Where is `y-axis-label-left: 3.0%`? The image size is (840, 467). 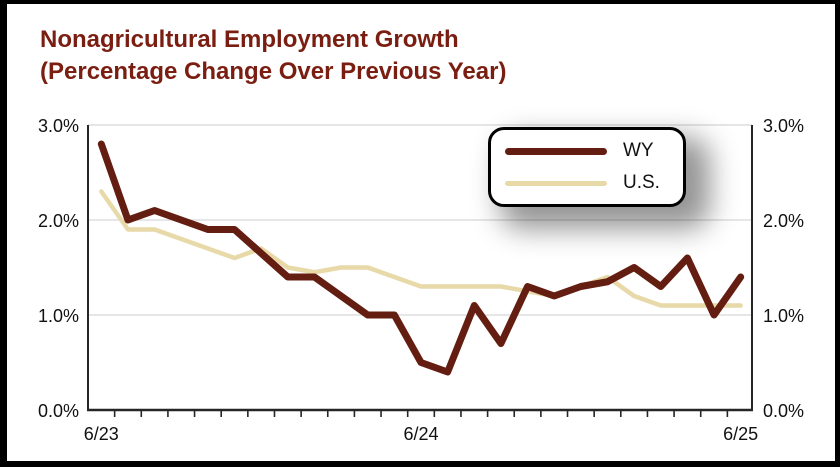
y-axis-label-left: 3.0% is located at coordinates (58, 126).